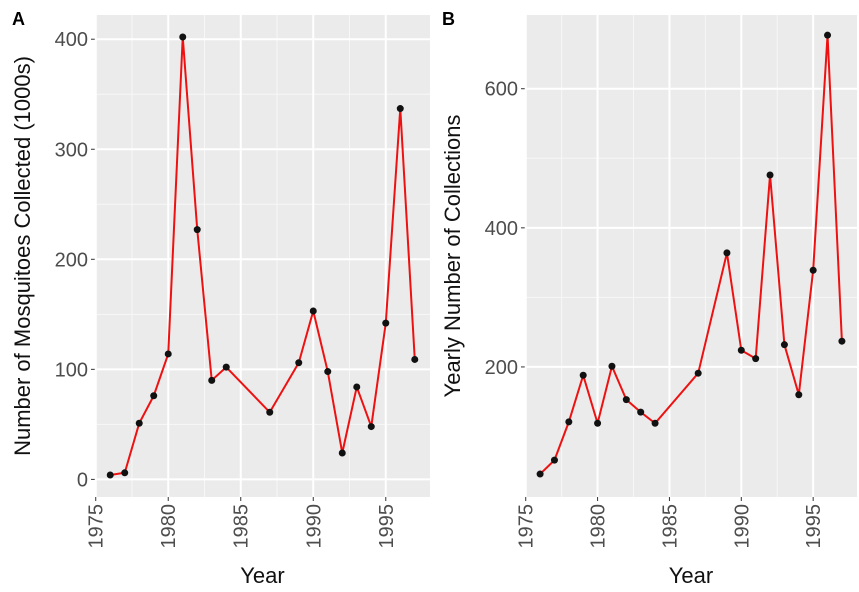 Image resolution: width=859 pixels, height=592 pixels. Describe the element at coordinates (452, 256) in the screenshot. I see `y-axis-title: Yearly Number of Collections` at that location.